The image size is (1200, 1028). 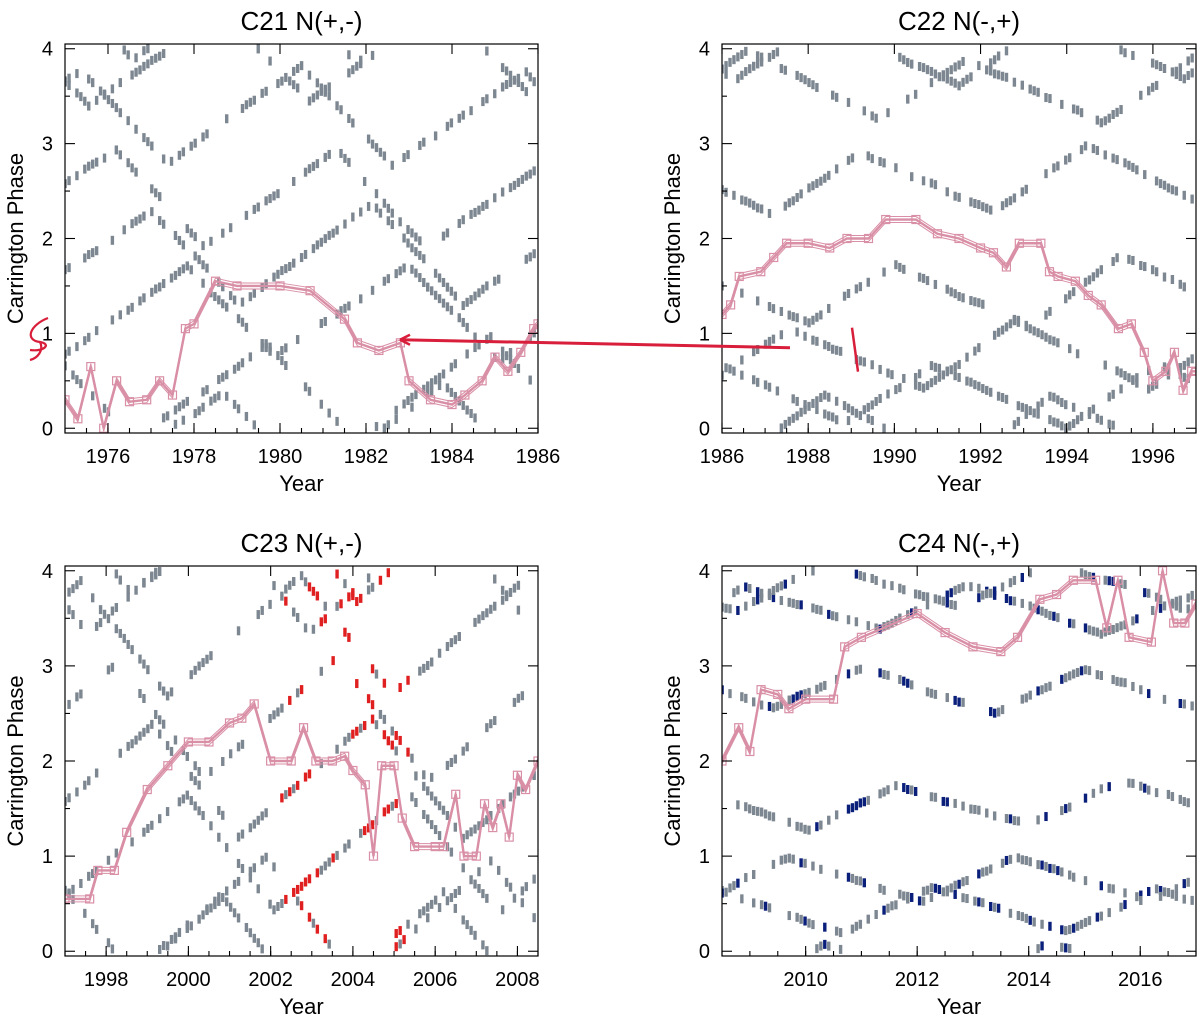 What do you see at coordinates (47, 334) in the screenshot?
I see `y-tick-label: 1` at bounding box center [47, 334].